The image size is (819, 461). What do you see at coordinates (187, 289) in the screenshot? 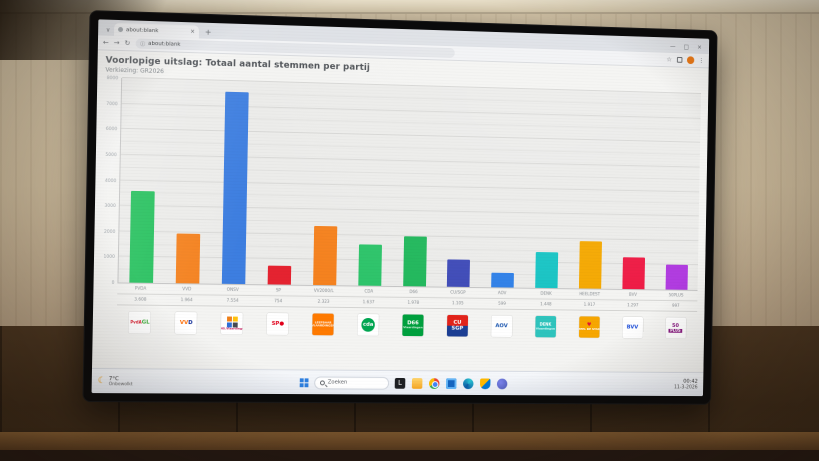
I see `category-label: VVD` at bounding box center [187, 289].